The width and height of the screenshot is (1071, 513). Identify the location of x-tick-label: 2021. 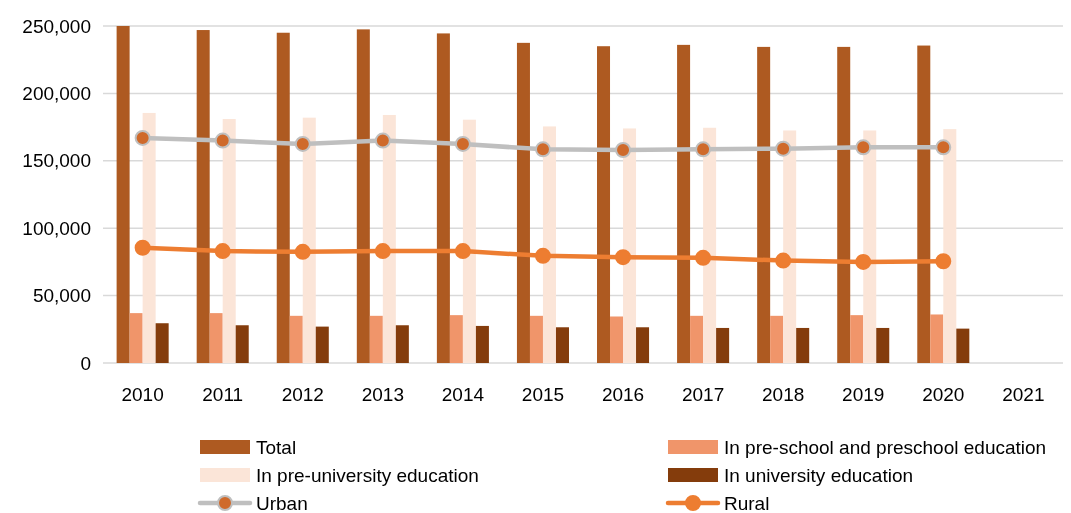
(1023, 394).